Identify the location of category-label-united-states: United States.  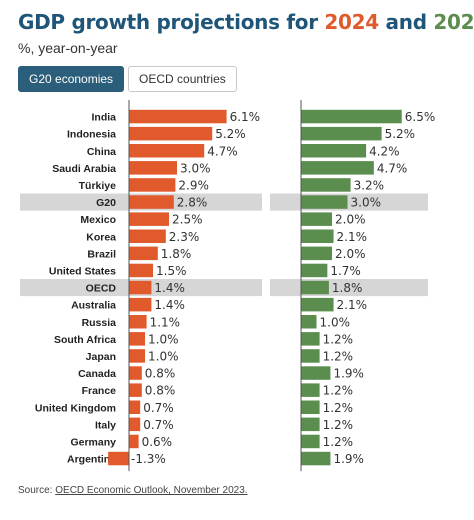
(82, 271).